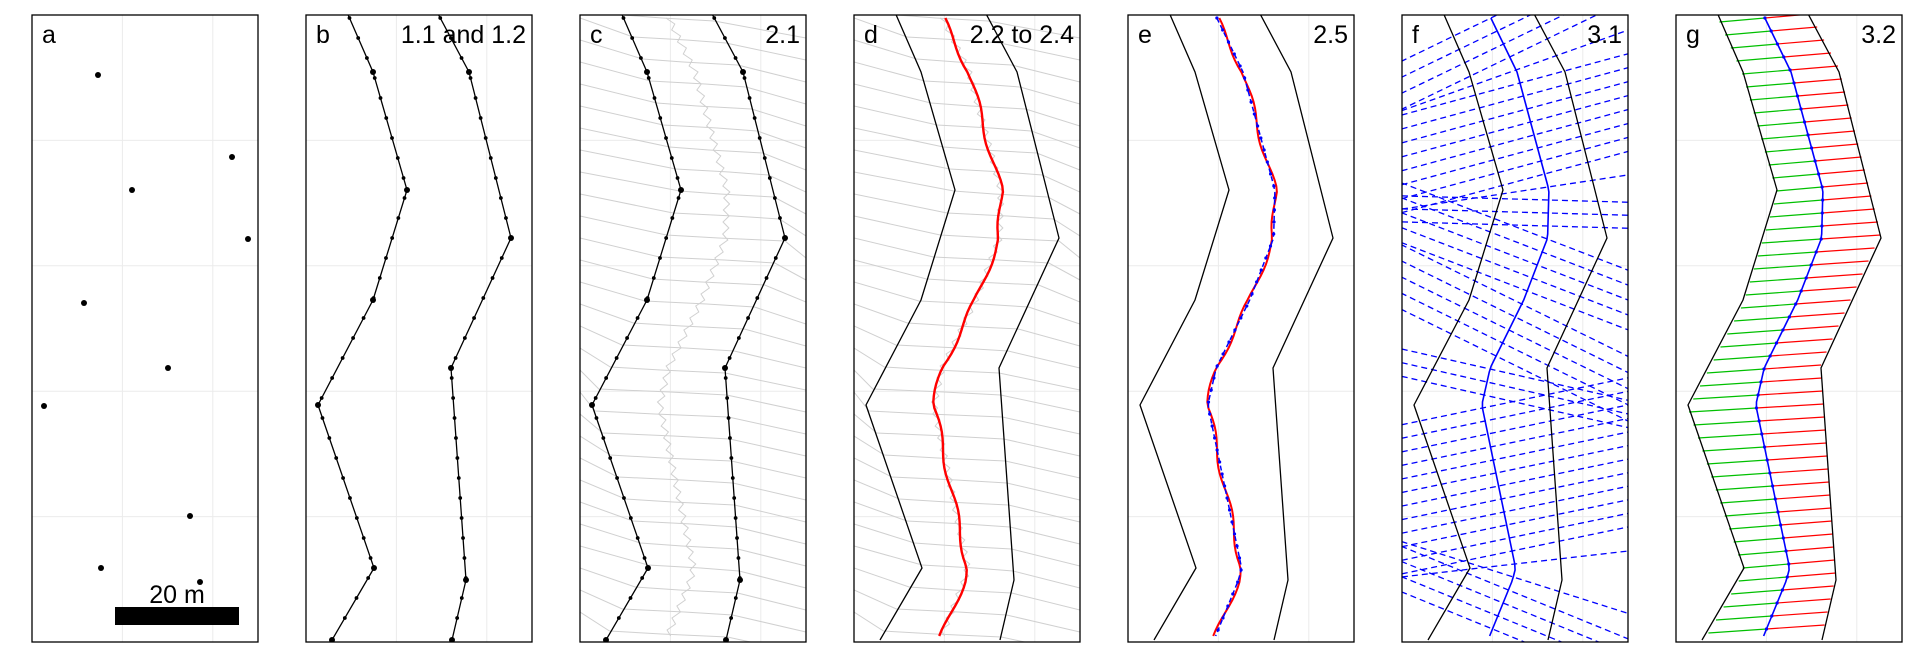  I want to click on panel-step-label: 1.1 and 1.2, so click(463, 35).